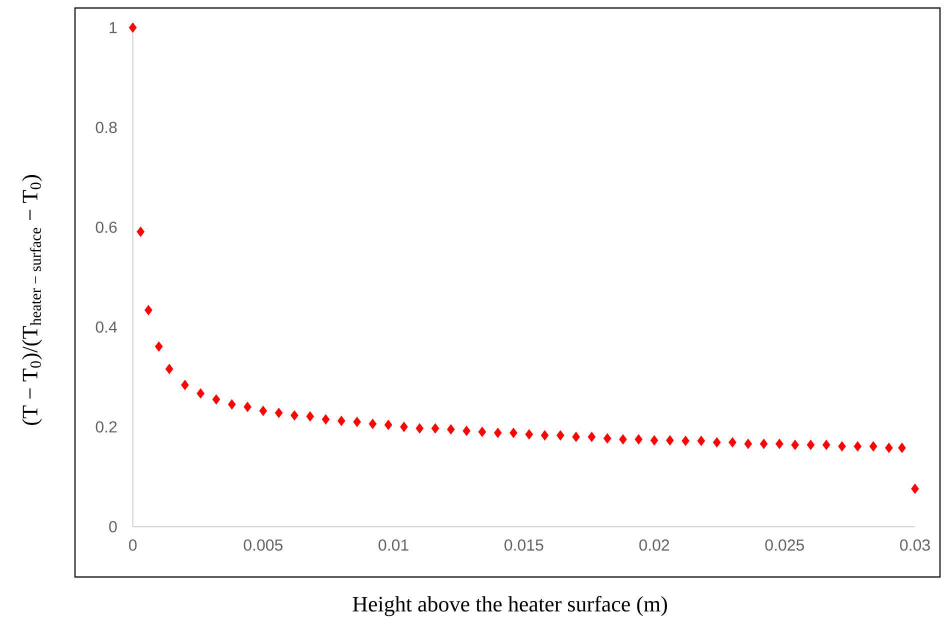  What do you see at coordinates (106, 227) in the screenshot?
I see `y-tick-label: 0.6` at bounding box center [106, 227].